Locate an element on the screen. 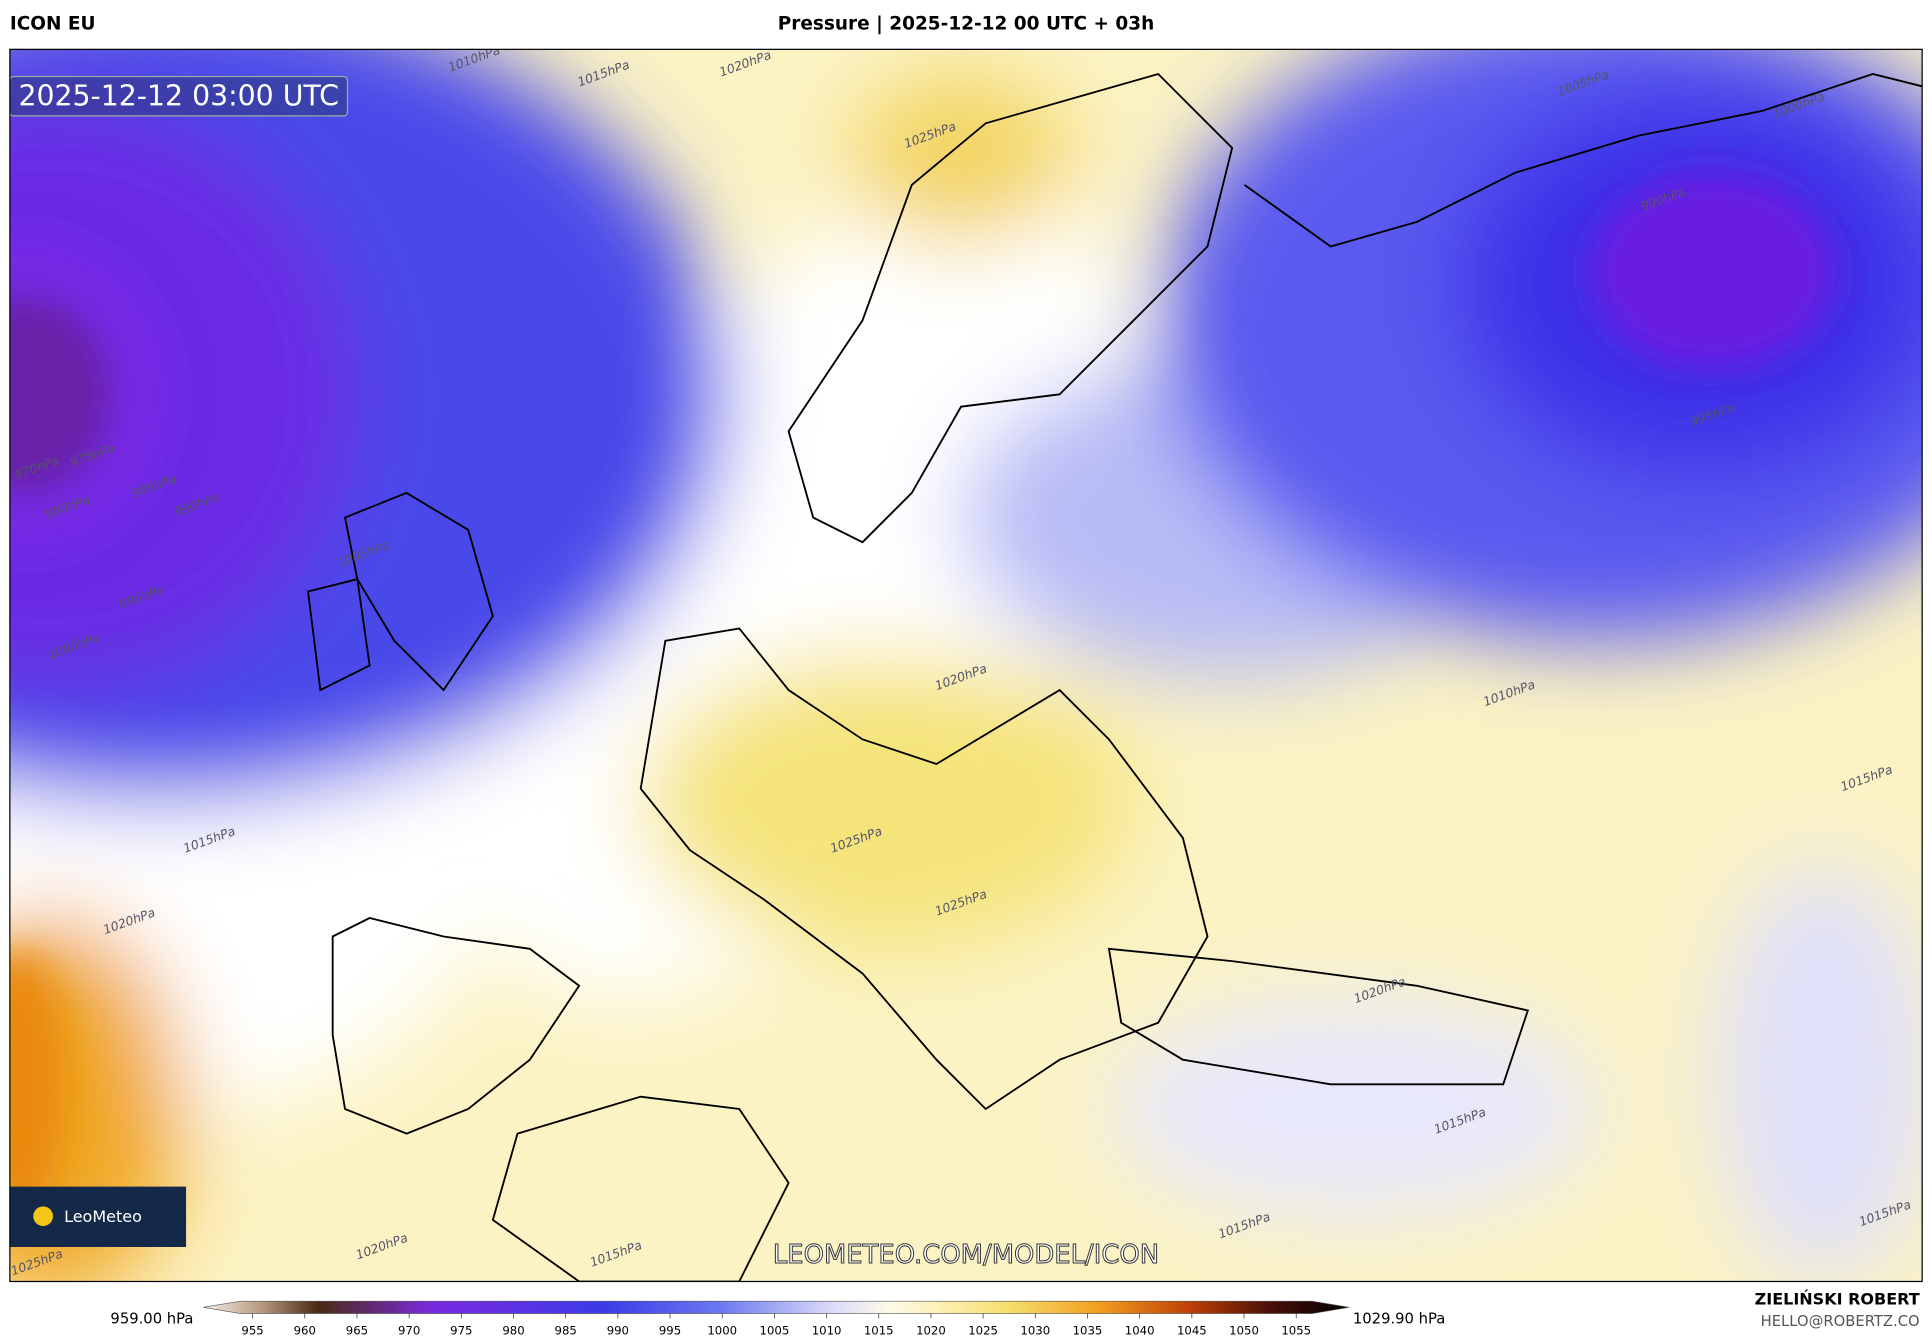 This screenshot has width=1932, height=1337. colorbar-tick-label: 1050 is located at coordinates (1244, 1330).